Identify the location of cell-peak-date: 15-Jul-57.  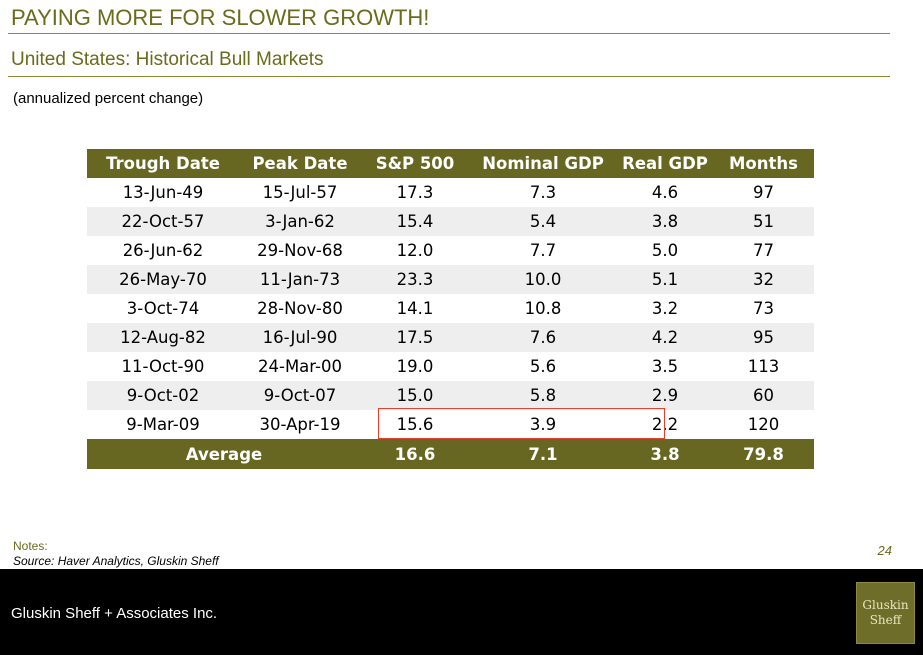
(300, 192).